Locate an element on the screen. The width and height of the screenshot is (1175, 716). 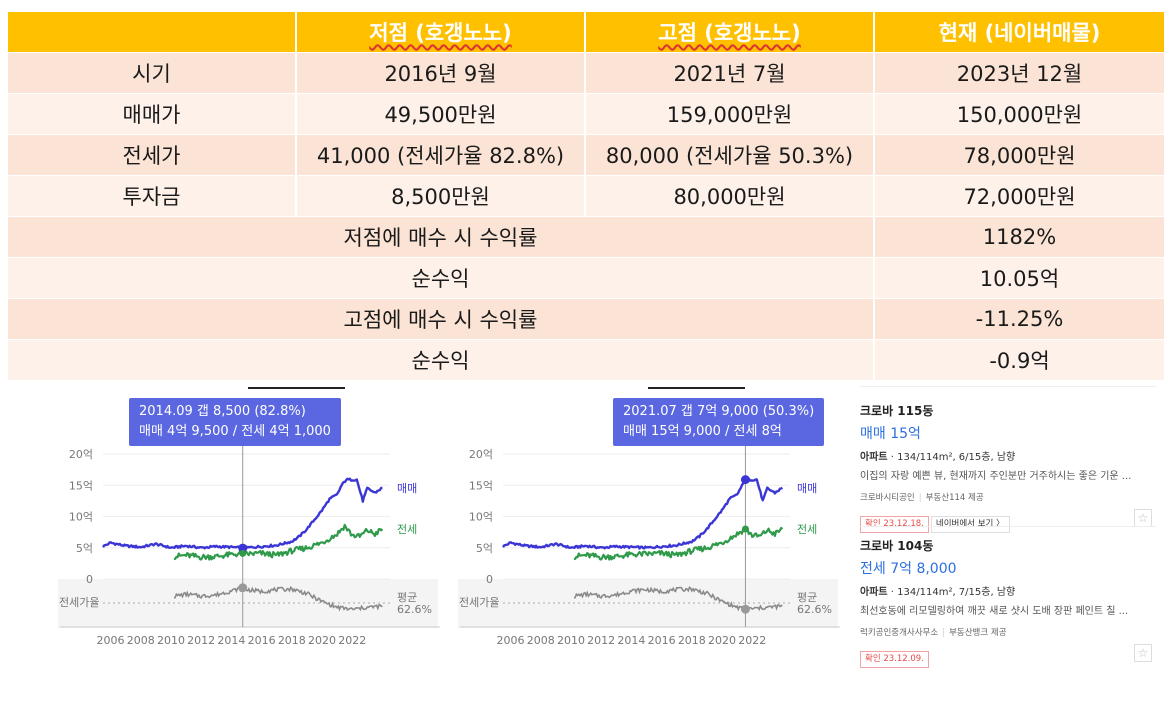
table-cell: 150,000만원 is located at coordinates (1018, 114).